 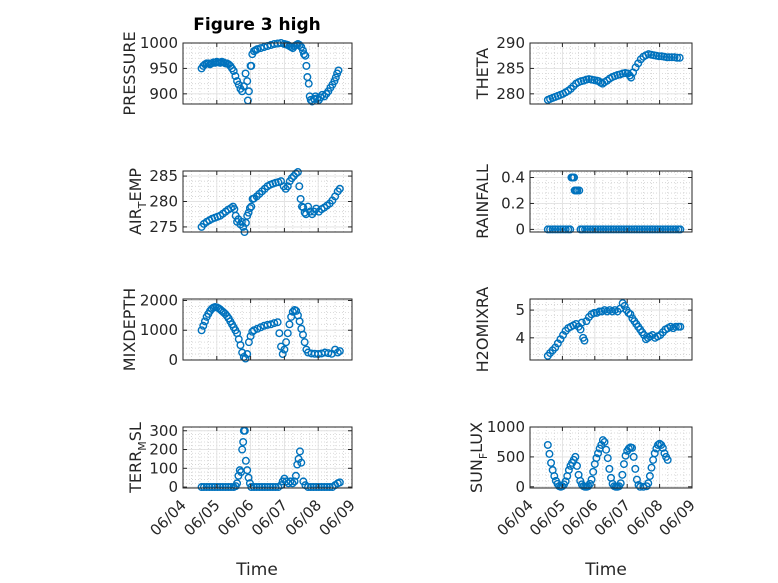 What do you see at coordinates (677, 517) in the screenshot?
I see `x-tick-label: 06/09` at bounding box center [677, 517].